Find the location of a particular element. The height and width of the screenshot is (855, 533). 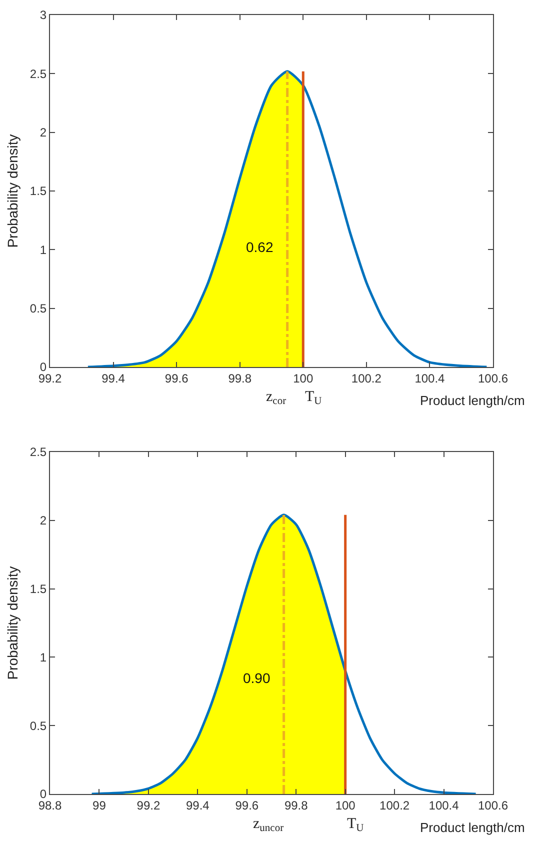

annotation: 0.62 is located at coordinates (260, 247).